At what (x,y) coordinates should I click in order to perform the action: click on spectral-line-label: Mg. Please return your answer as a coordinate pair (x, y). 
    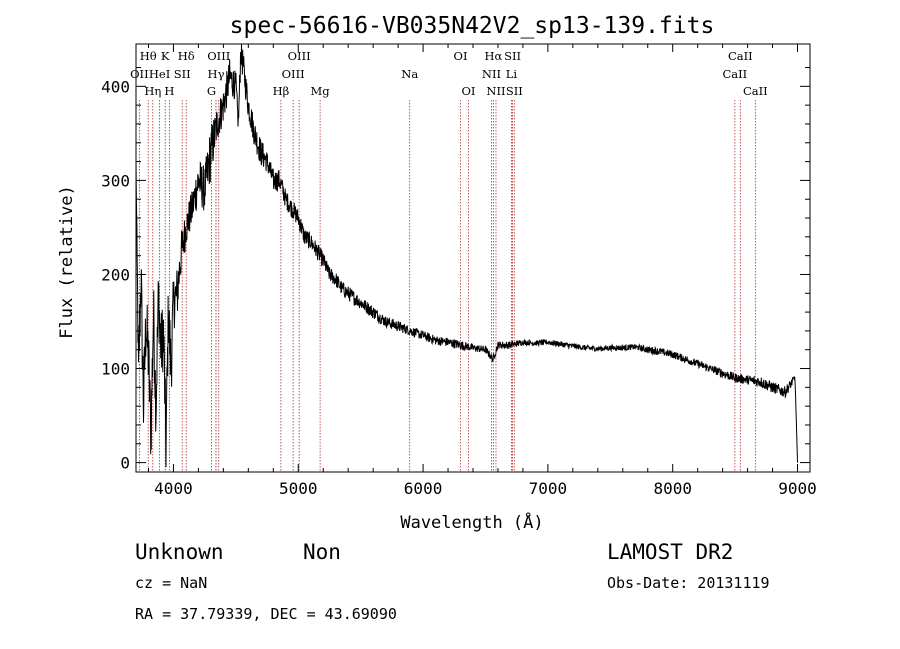
    Looking at the image, I should click on (321, 91).